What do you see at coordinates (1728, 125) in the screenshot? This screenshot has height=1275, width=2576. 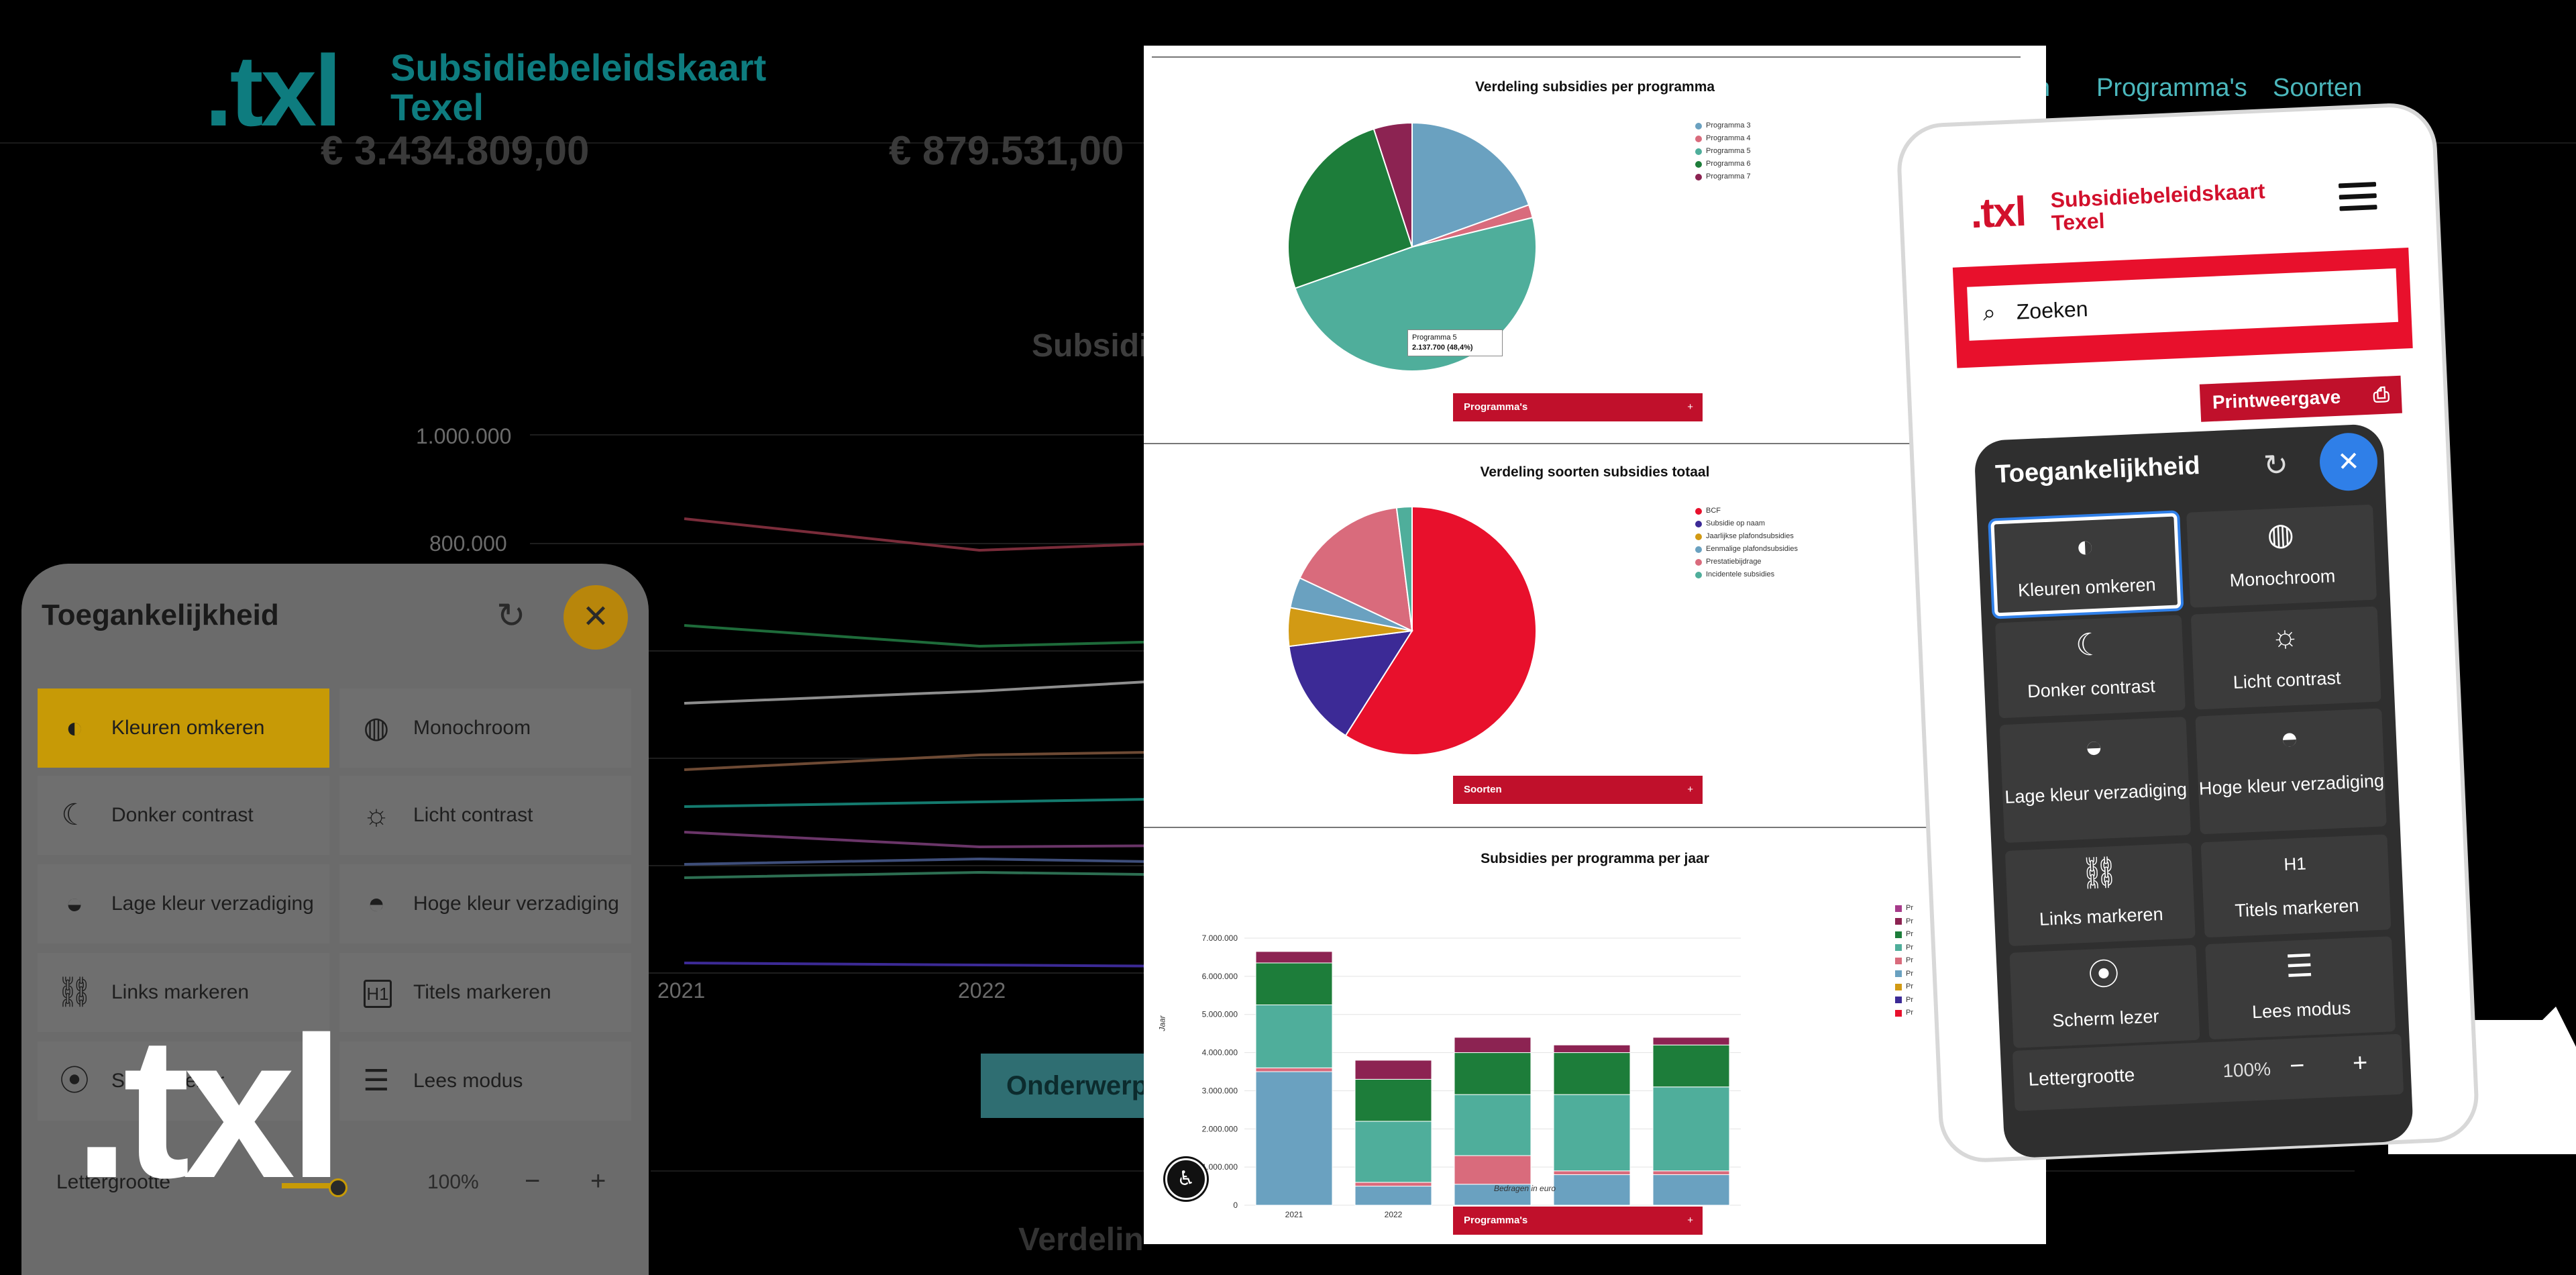 I see `pie1-legend-label: Programma 3` at bounding box center [1728, 125].